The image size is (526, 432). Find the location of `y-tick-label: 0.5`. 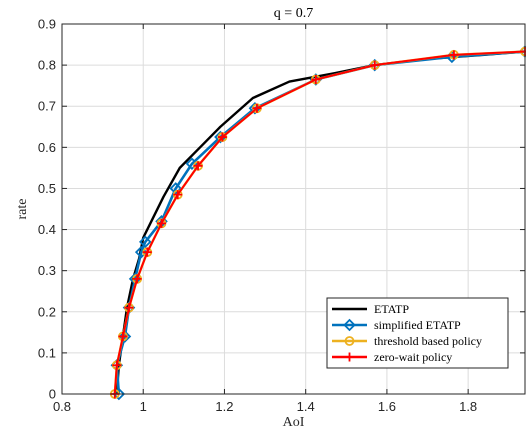

y-tick-label: 0.5 is located at coordinates (47, 188).